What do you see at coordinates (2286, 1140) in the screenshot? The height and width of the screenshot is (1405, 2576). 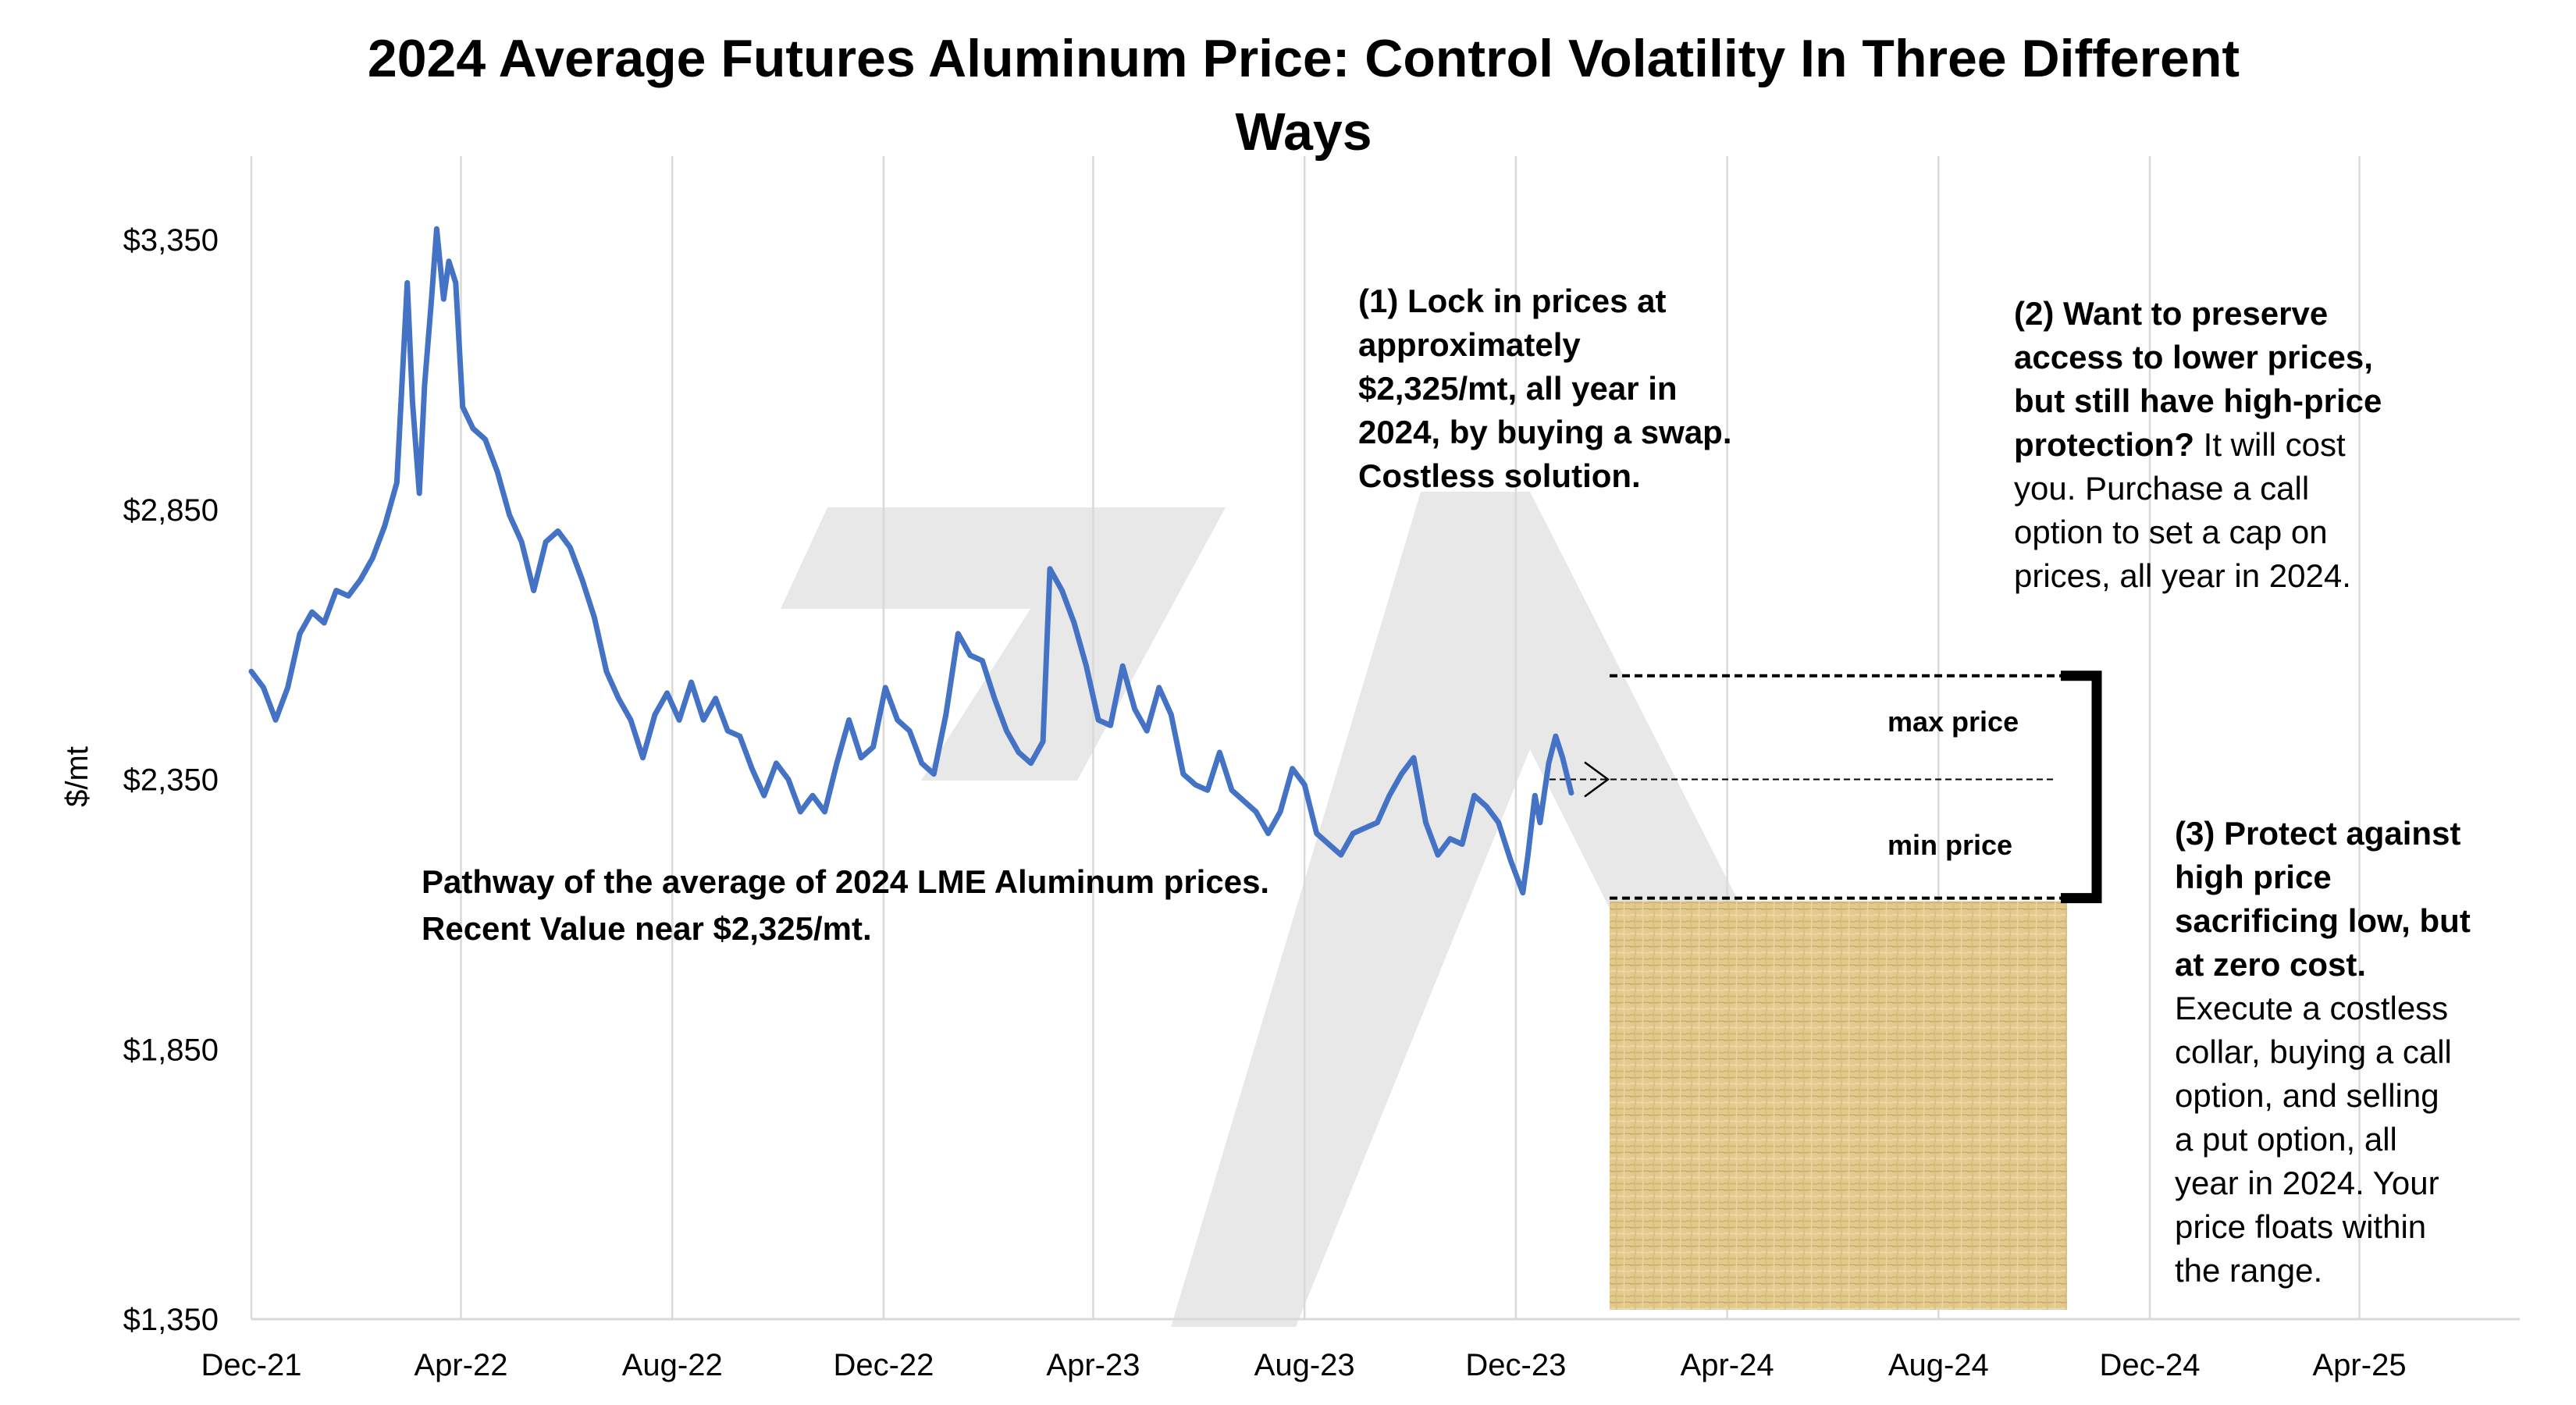 I see `option-3-line: a put option, all` at bounding box center [2286, 1140].